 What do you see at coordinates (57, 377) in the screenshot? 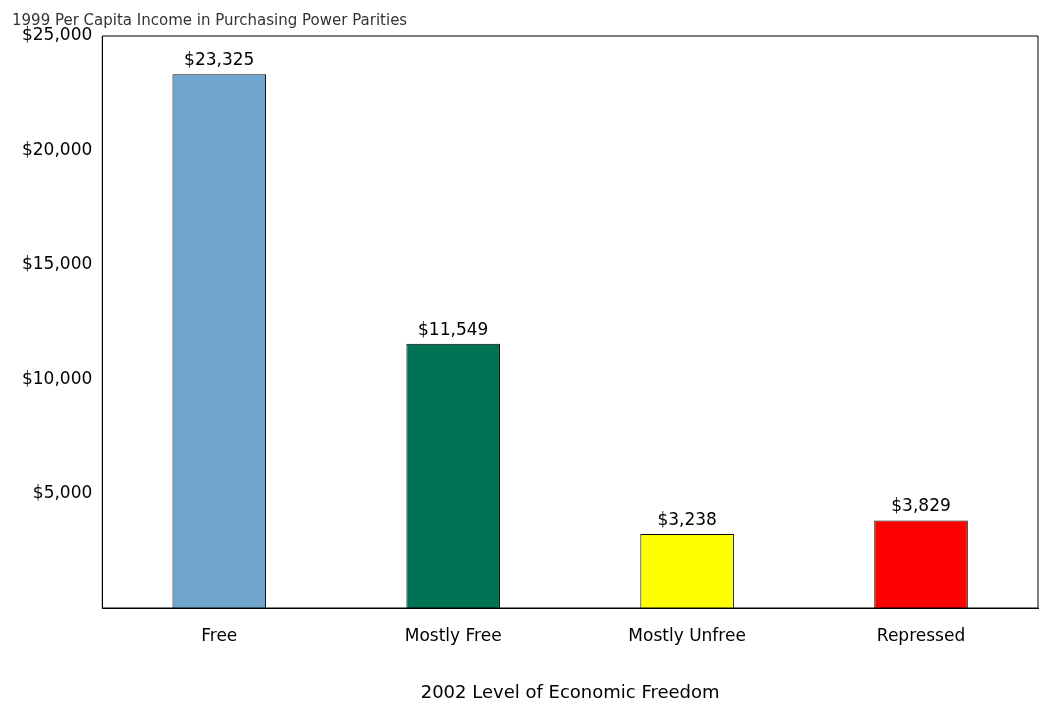
I see `y-tick-label: $10,000` at bounding box center [57, 377].